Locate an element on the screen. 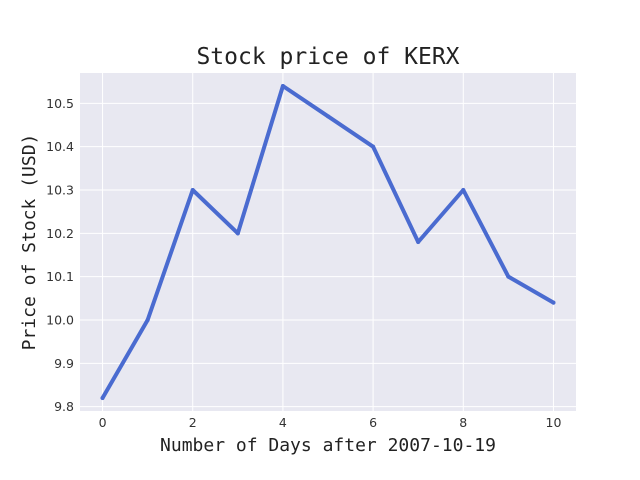  x-tick-label: 10 is located at coordinates (554, 422).